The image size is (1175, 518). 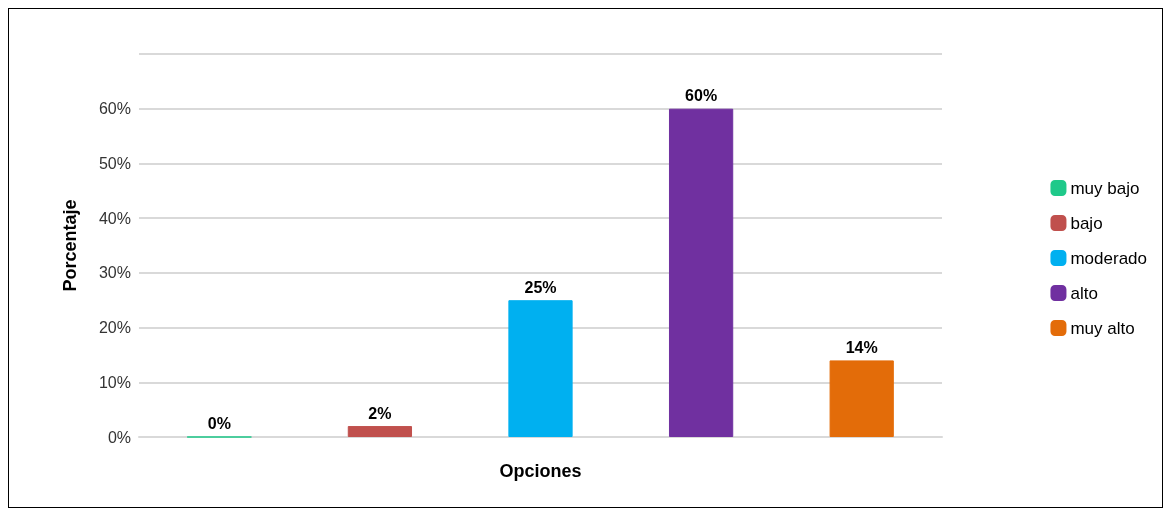 What do you see at coordinates (540, 471) in the screenshot?
I see `x-axis-title: Opciones` at bounding box center [540, 471].